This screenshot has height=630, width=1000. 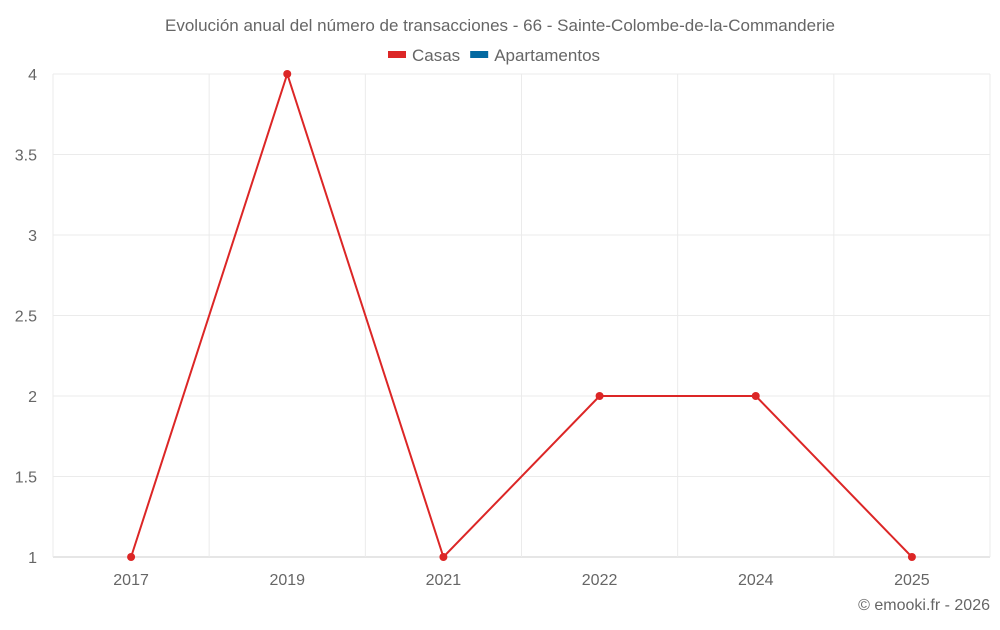 I want to click on y-tick-label: 1.5, so click(x=26, y=478).